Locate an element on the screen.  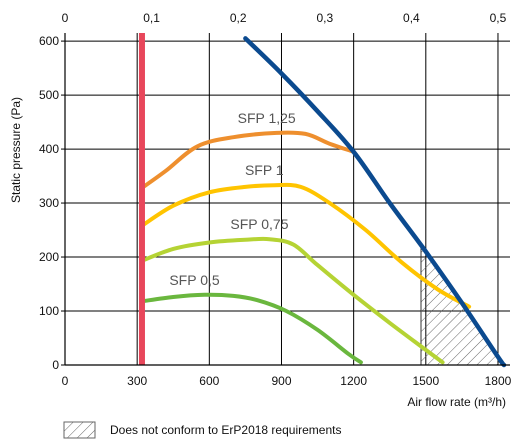
y-tick-label: 0 is located at coordinates (55, 365).